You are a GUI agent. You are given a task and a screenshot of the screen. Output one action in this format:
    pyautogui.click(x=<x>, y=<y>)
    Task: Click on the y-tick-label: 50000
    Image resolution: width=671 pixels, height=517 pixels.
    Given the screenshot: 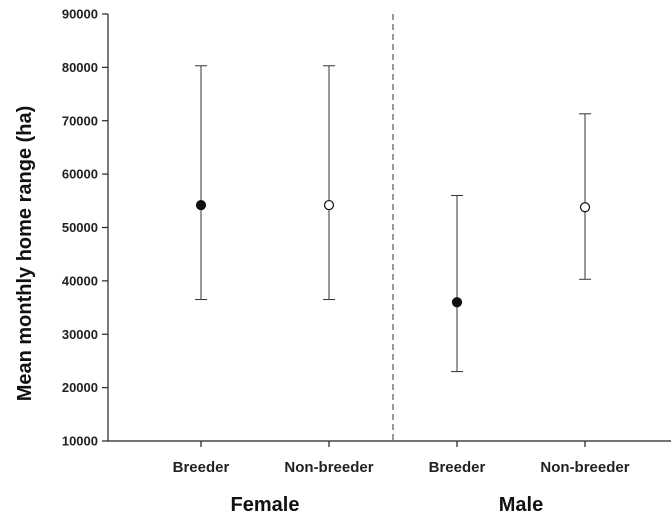 What is the action you would take?
    pyautogui.click(x=80, y=227)
    